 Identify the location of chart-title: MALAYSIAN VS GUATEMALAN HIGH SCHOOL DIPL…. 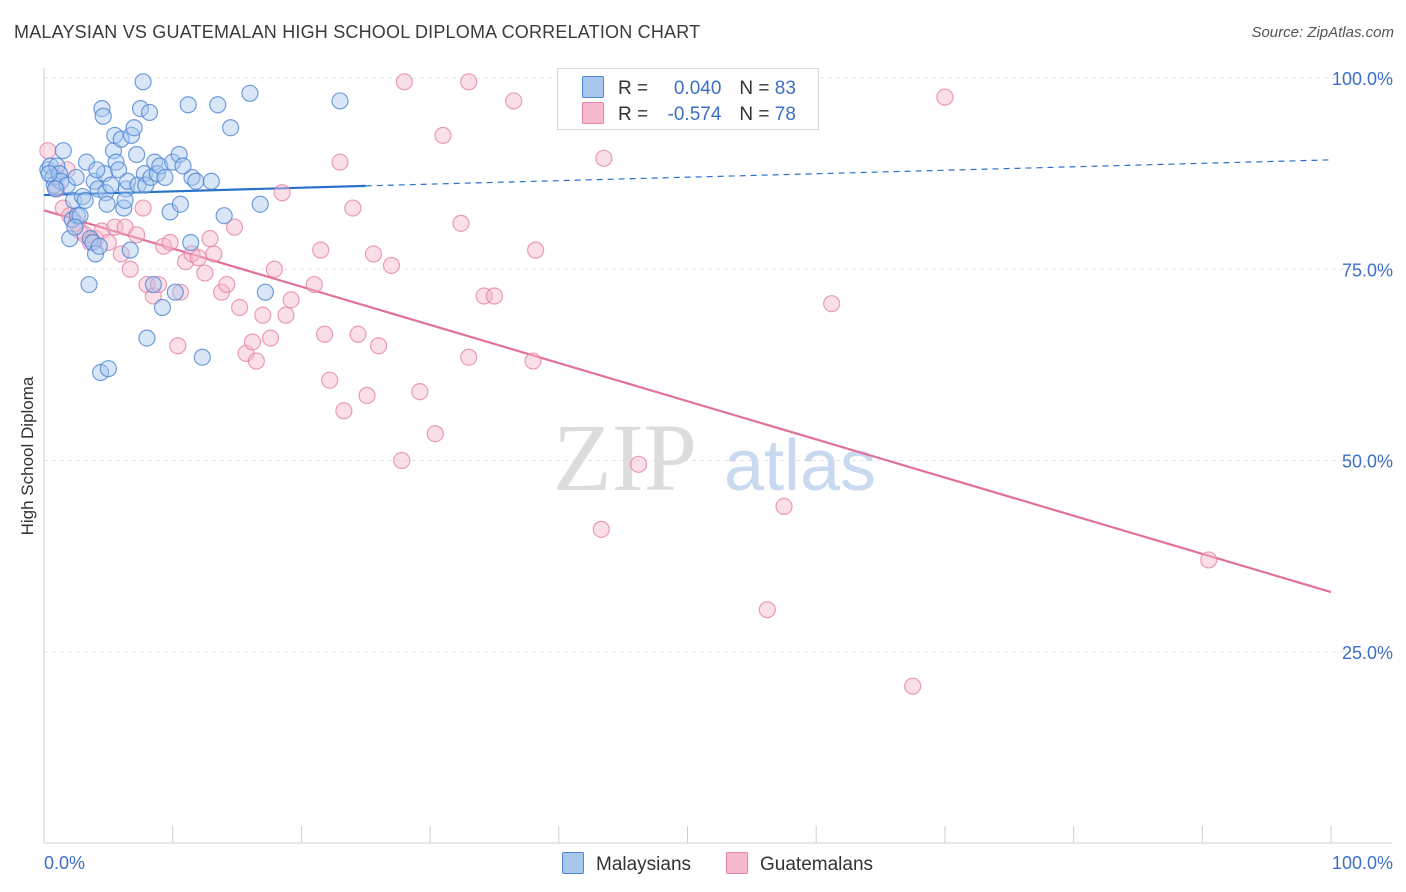
(357, 32).